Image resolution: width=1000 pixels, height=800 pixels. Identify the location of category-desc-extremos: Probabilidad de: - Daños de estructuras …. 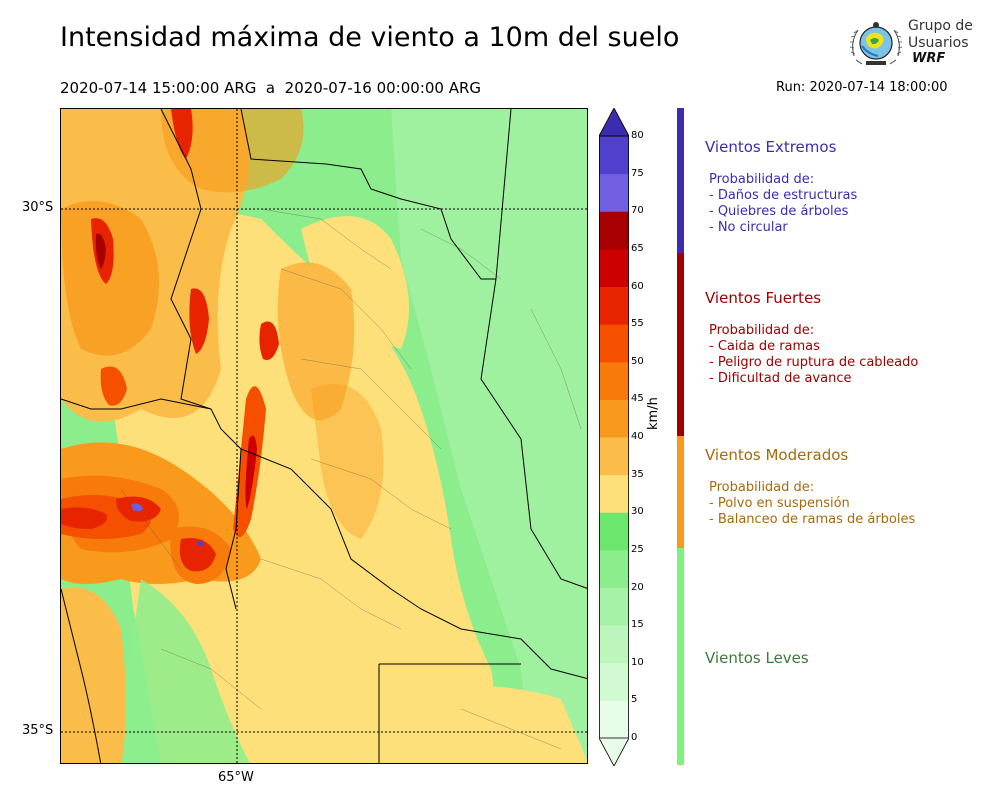
(783, 204).